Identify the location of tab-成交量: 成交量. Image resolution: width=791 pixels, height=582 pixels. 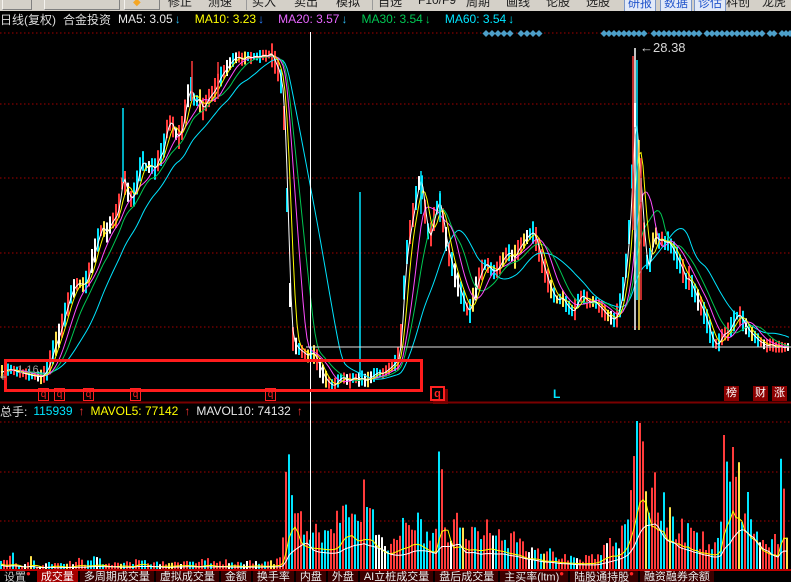
(58, 576).